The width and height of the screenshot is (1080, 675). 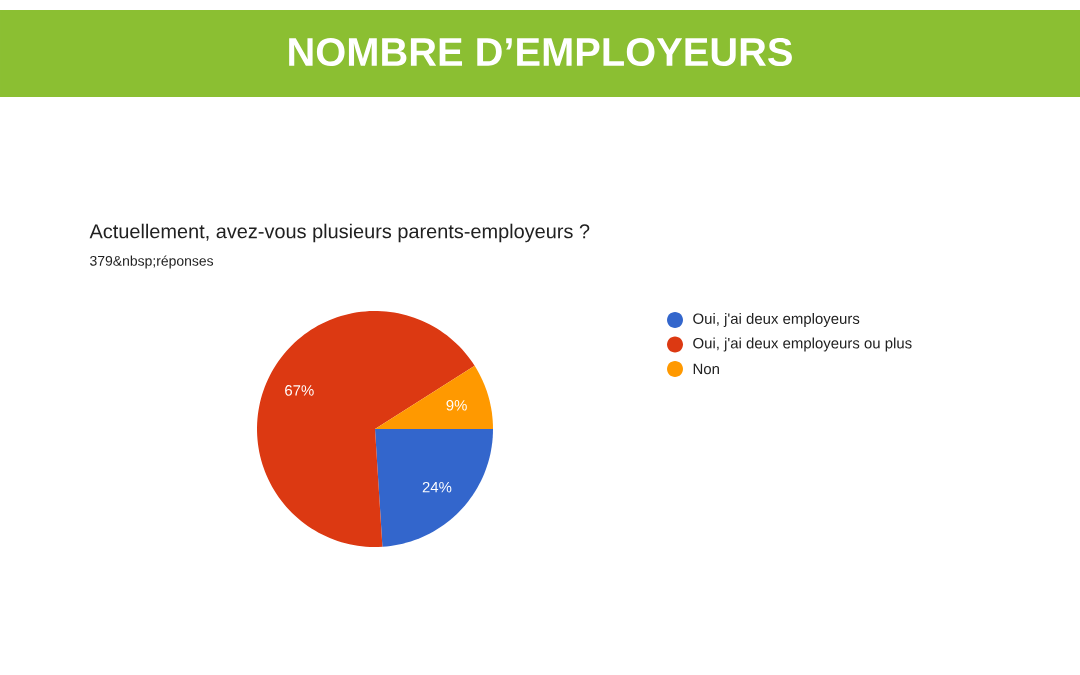 What do you see at coordinates (339, 233) in the screenshot?
I see `chart-subtitle: Actuellement, avez-vous plusieurs parents-employeurs ?` at bounding box center [339, 233].